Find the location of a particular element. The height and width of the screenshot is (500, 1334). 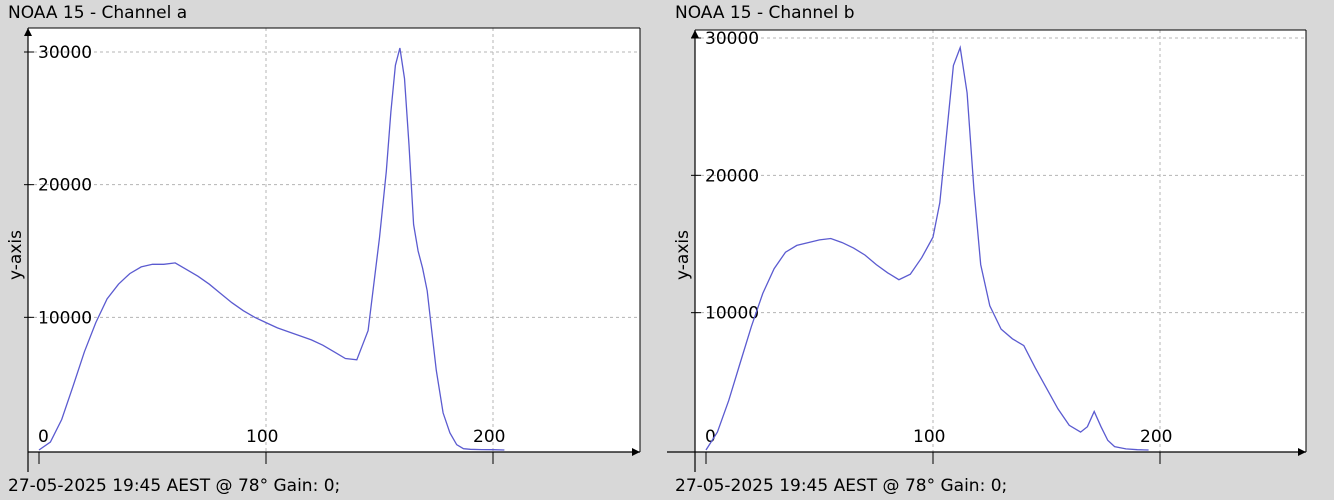

chart-title: NOAA 15 - Channel b is located at coordinates (765, 13).